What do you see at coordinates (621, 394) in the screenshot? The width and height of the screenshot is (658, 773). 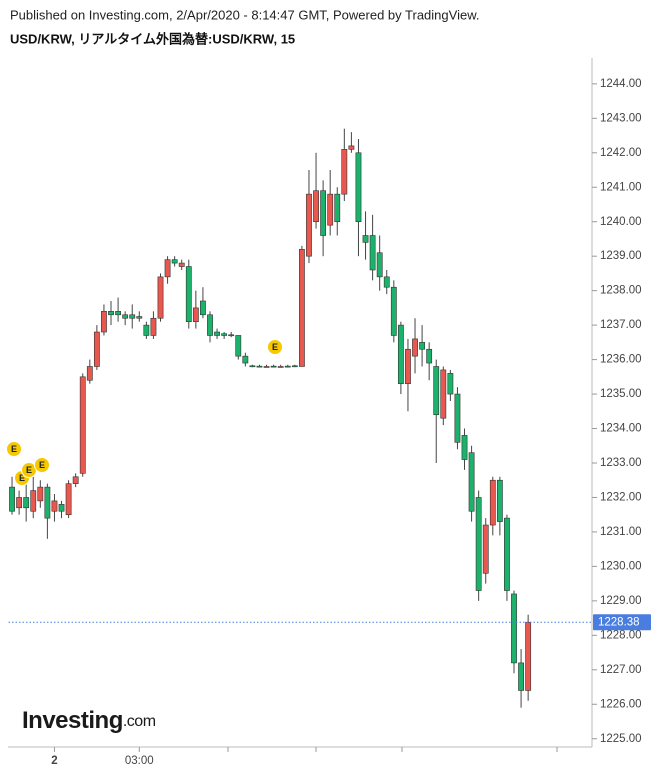 I see `y-tick-label: 1235.00` at bounding box center [621, 394].